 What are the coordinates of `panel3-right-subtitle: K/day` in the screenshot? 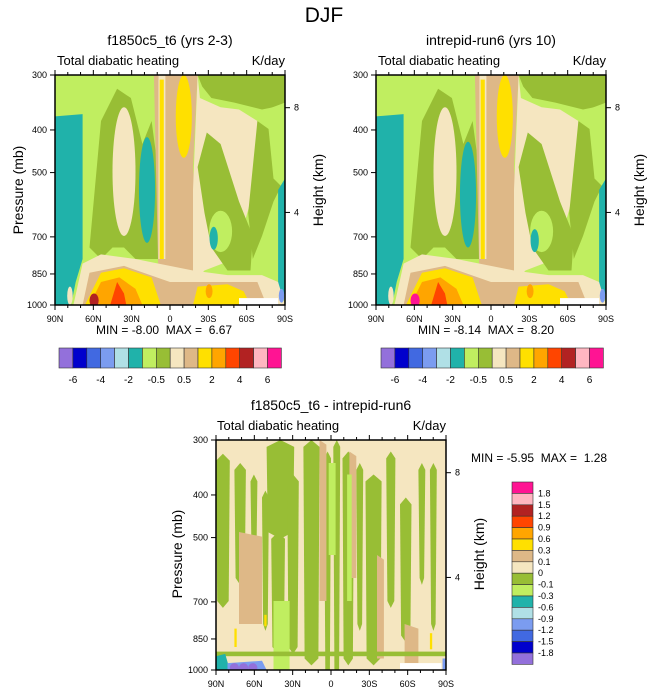 It's located at (429, 425).